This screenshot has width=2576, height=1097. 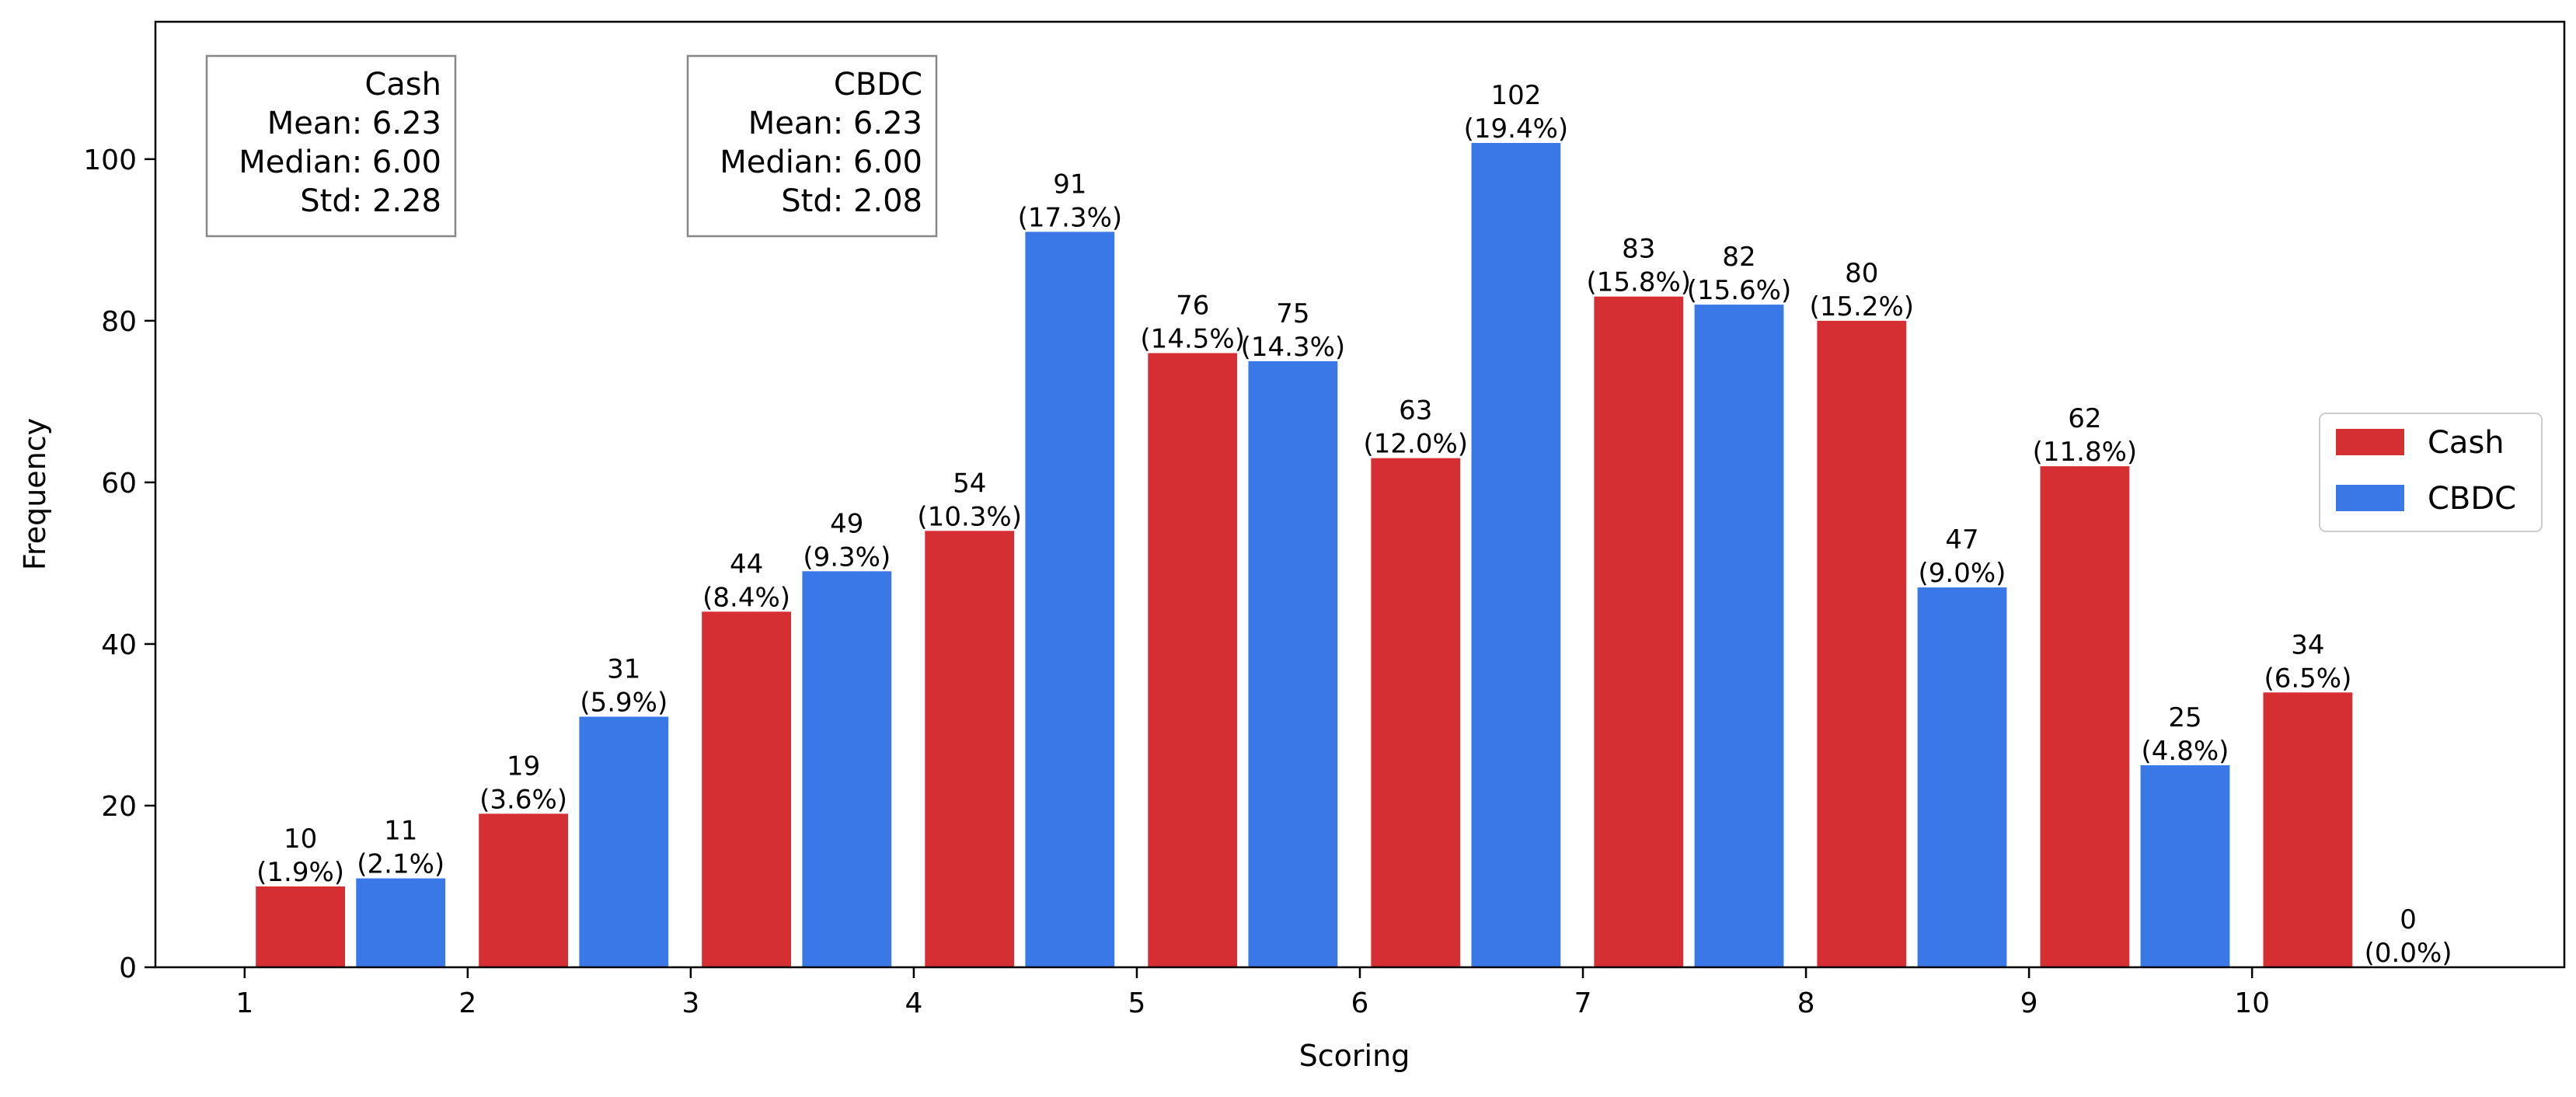 I want to click on bar-percent-label-cbdc-10: (0.0%), so click(x=2408, y=953).